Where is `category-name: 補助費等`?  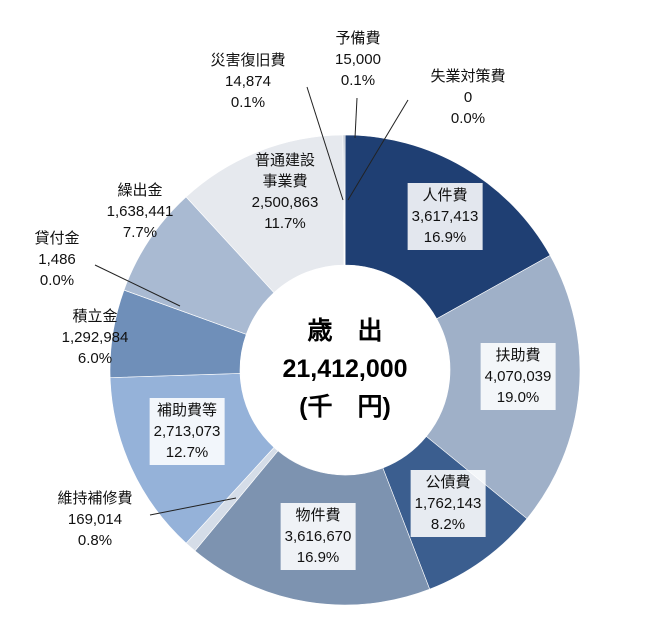
category-name: 補助費等 is located at coordinates (187, 410).